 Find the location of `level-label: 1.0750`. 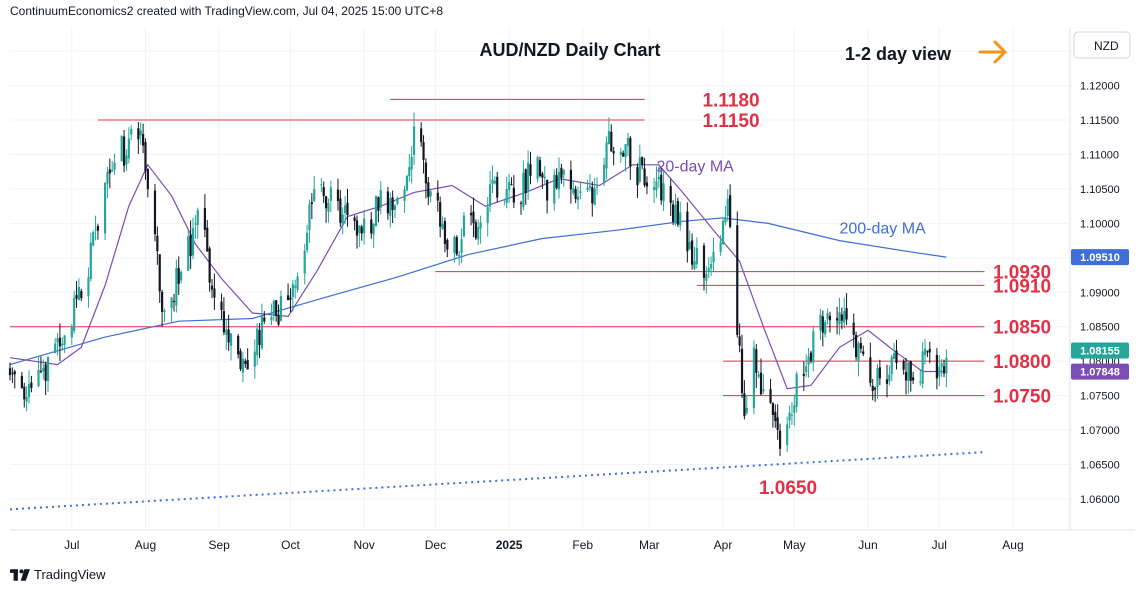

level-label: 1.0750 is located at coordinates (1022, 397).